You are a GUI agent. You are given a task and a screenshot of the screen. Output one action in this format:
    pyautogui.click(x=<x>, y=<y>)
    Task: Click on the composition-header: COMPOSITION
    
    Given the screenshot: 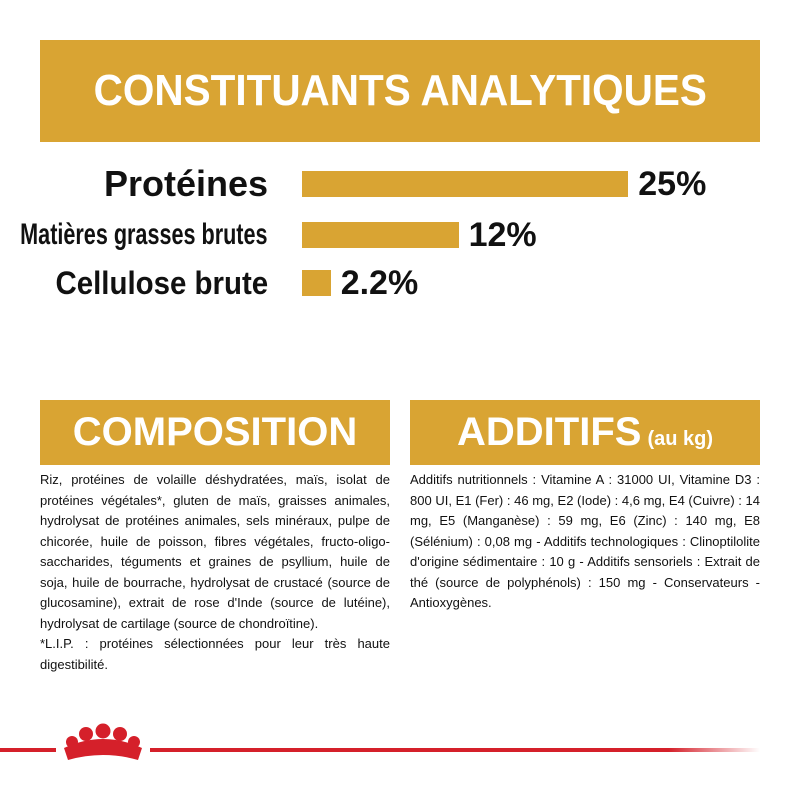 What is the action you would take?
    pyautogui.click(x=215, y=432)
    